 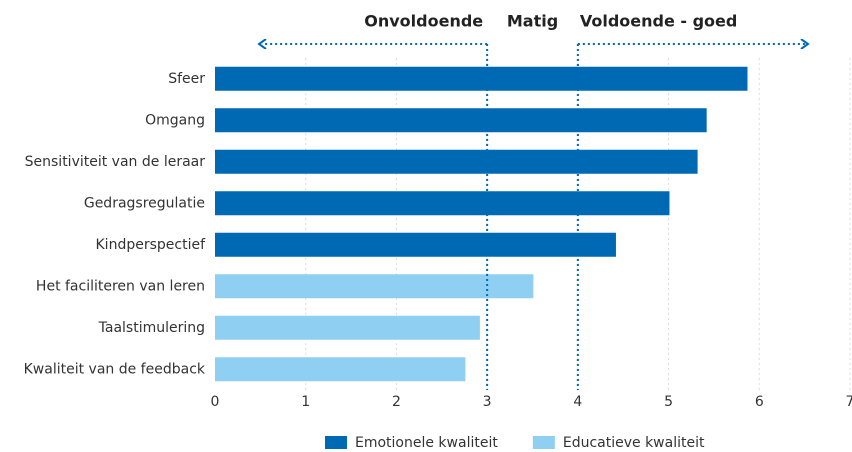 I want to click on x-tick-label: 2, so click(x=396, y=402).